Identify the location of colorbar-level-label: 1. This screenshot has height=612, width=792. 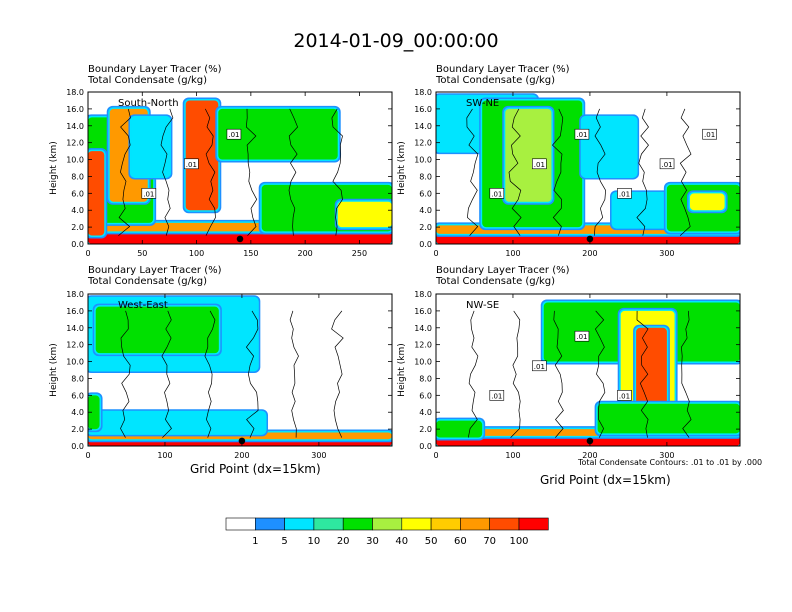
(255, 541).